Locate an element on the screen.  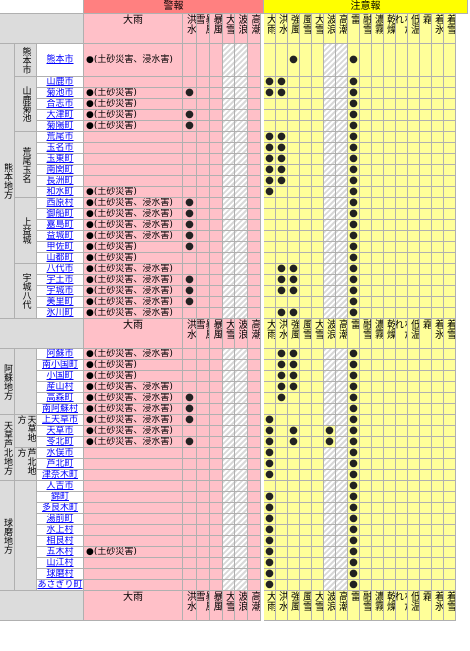
municipality-link: 美里町 is located at coordinates (60, 302).